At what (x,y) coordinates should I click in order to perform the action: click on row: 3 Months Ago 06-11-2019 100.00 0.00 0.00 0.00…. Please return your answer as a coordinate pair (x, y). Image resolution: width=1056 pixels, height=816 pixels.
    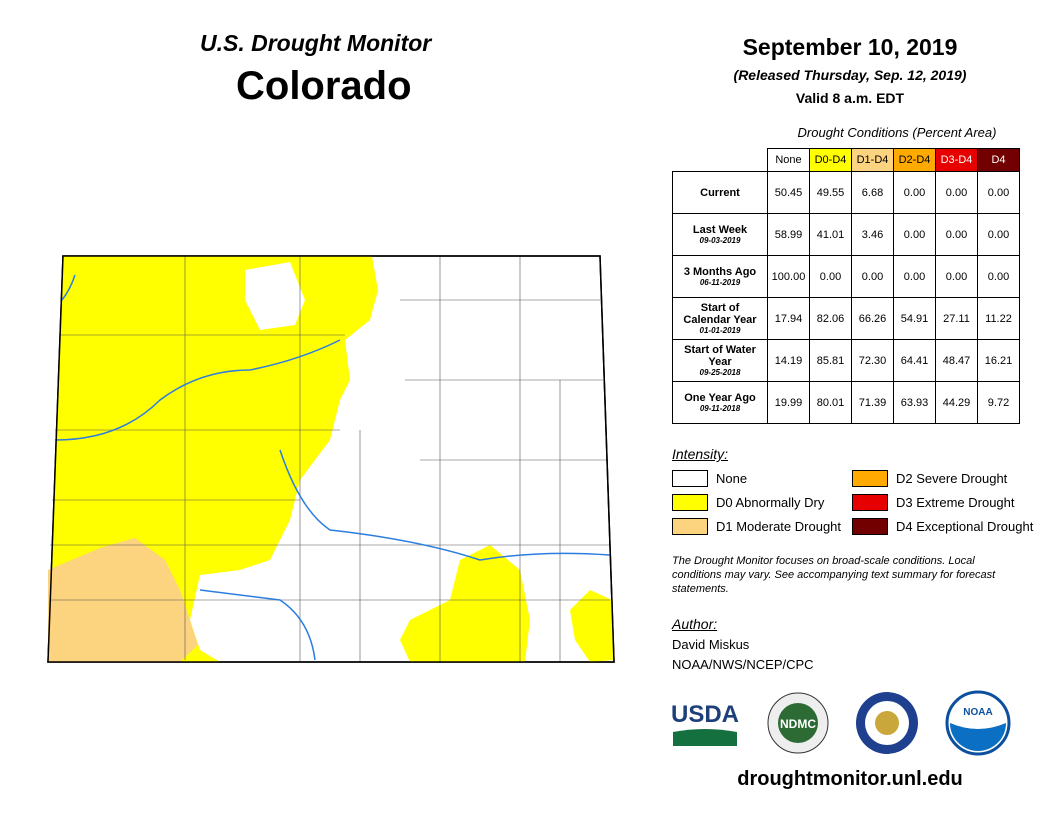
    Looking at the image, I should click on (846, 276).